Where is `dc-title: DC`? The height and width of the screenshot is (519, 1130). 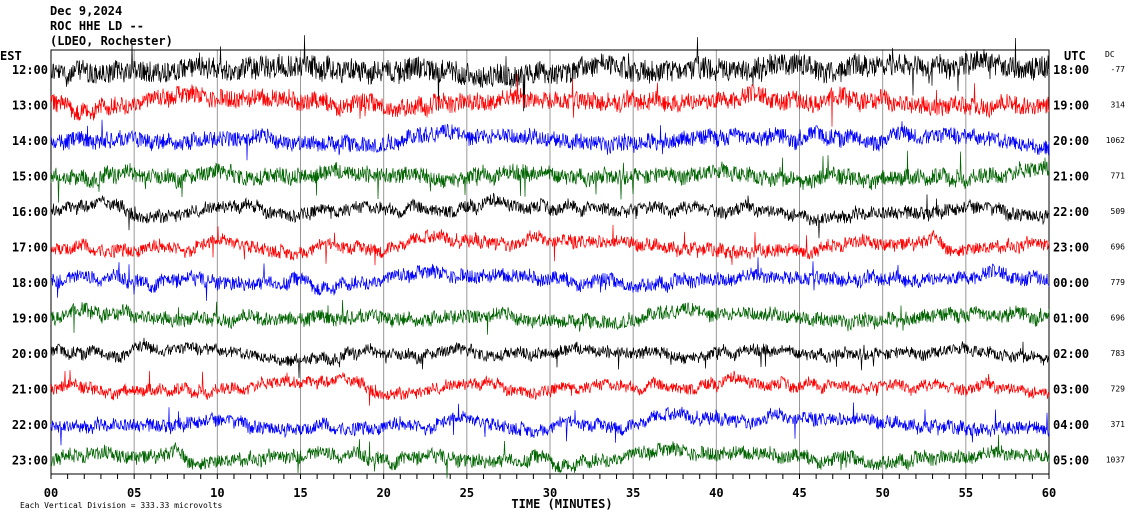 dc-title: DC is located at coordinates (1110, 54).